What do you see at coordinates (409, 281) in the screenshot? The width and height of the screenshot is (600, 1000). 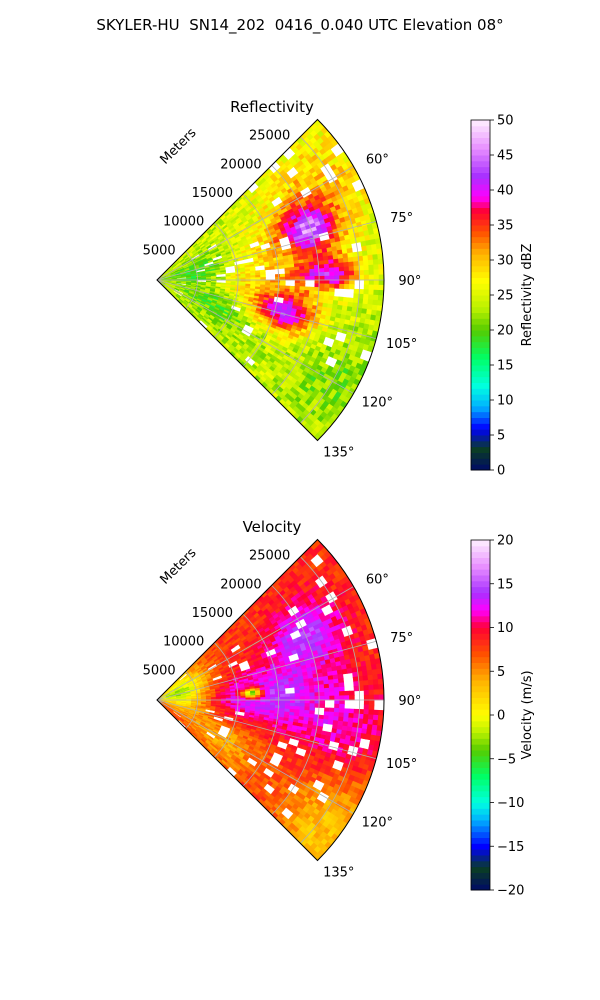 I see `azimuth-tick-label: 90°` at bounding box center [409, 281].